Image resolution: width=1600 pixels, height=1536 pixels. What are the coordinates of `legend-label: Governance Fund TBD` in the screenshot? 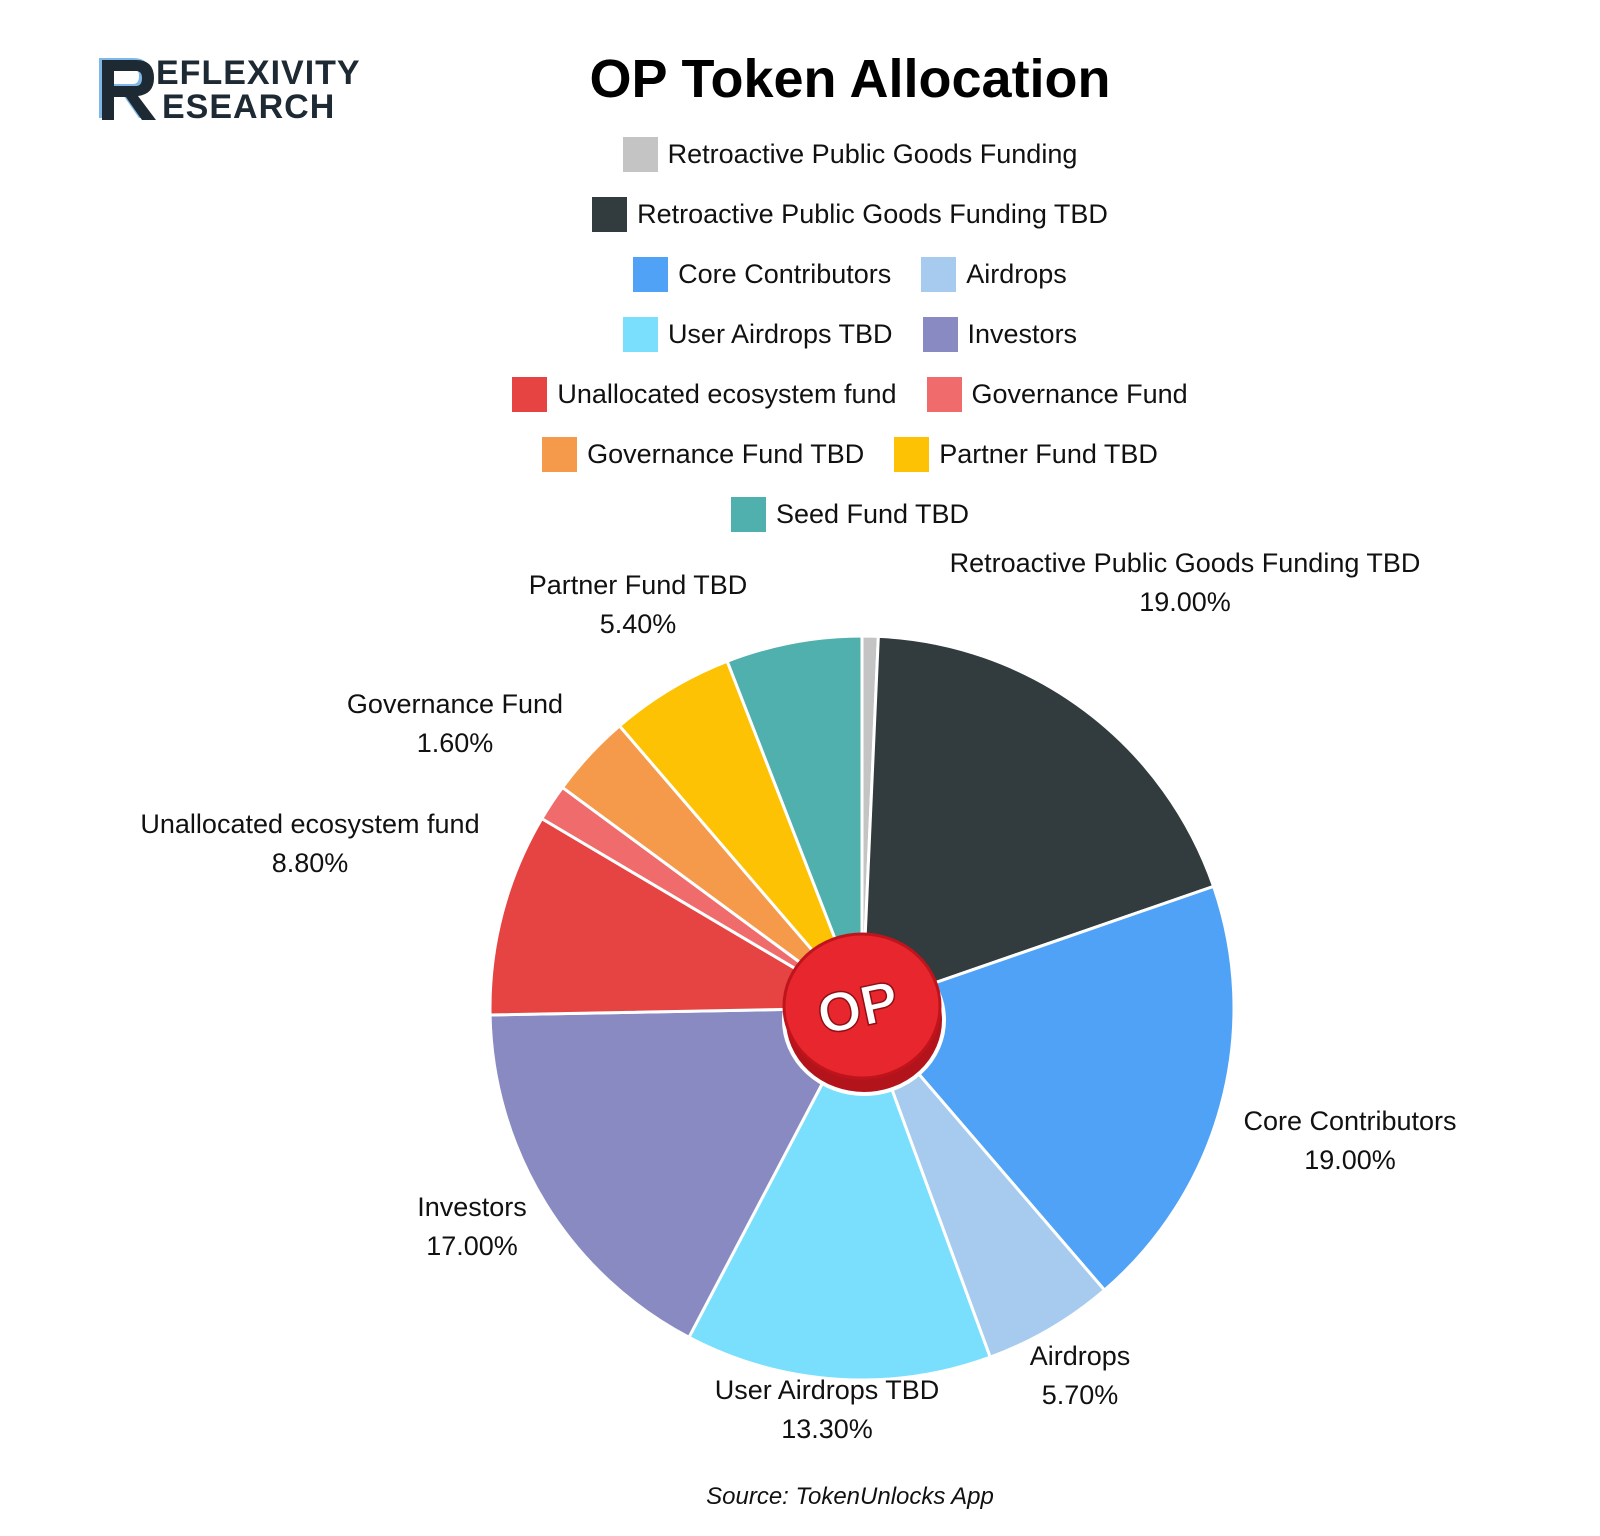 It's located at (726, 453).